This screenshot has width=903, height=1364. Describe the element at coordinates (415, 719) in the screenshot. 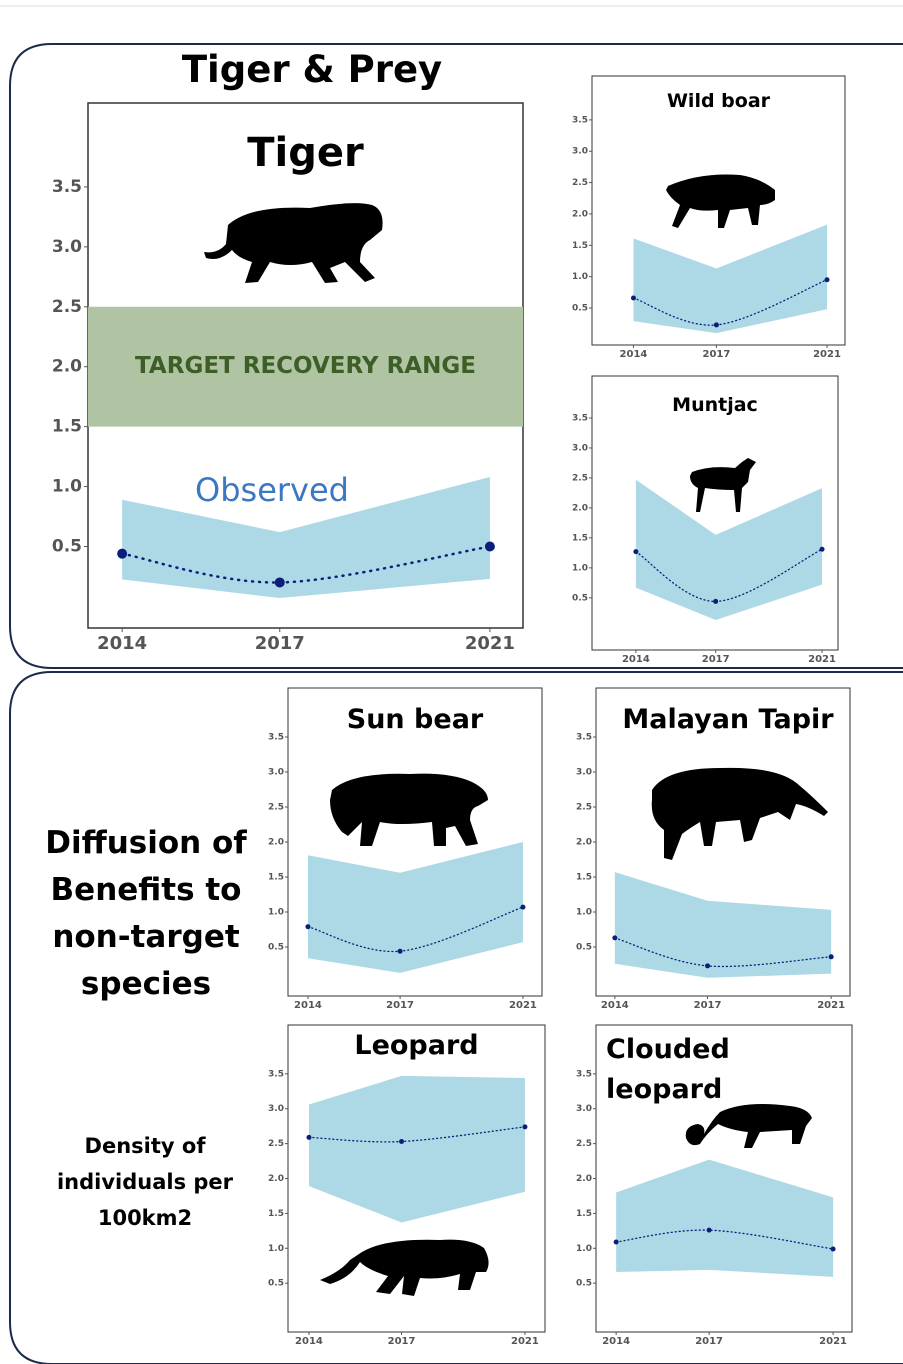

I see `chart-title: Sun bear` at that location.